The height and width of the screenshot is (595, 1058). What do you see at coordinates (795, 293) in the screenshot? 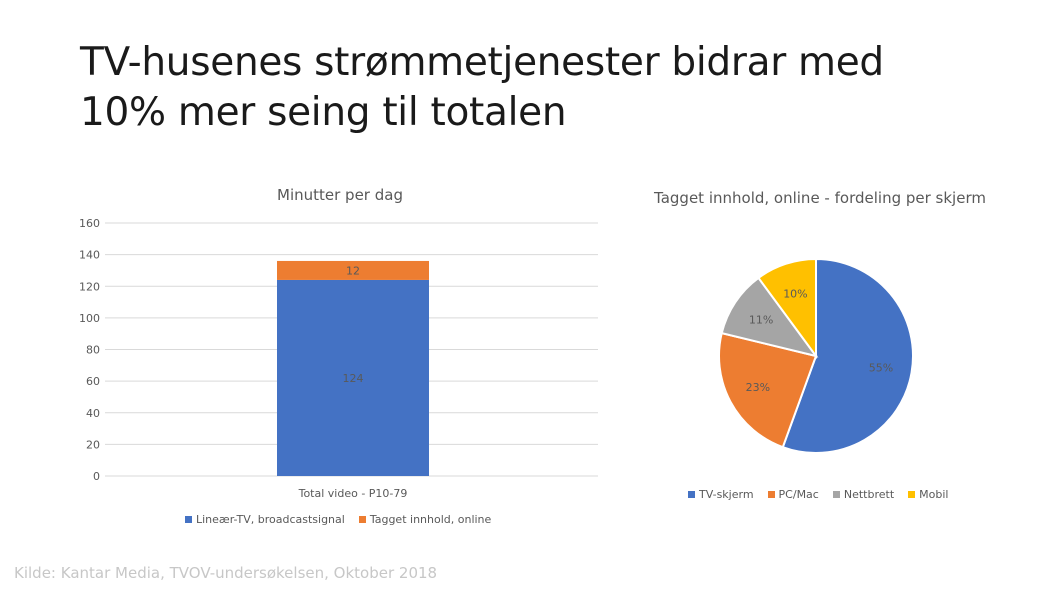
I see `pie-slice-label: 10%` at bounding box center [795, 293].